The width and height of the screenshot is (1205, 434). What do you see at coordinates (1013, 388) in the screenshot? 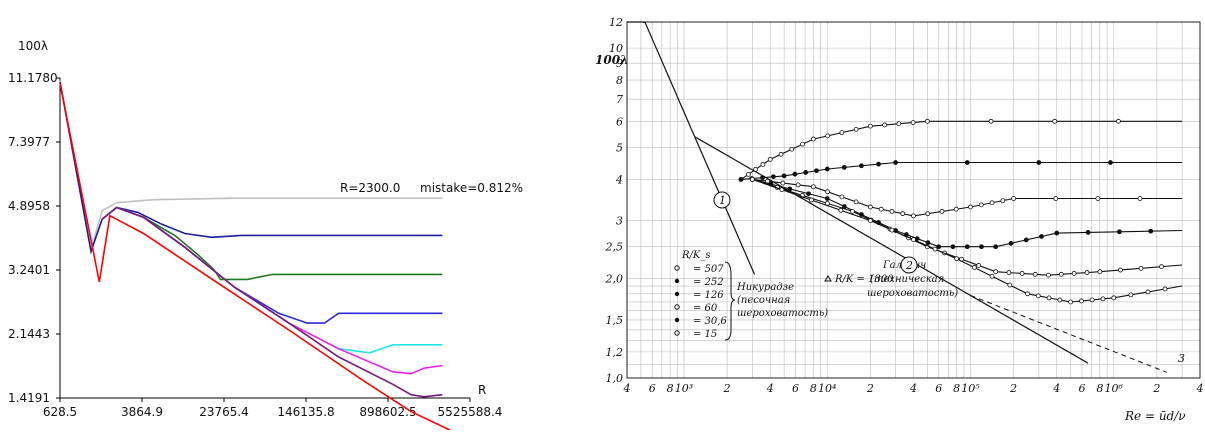
I see `right-xtick-label: 2` at bounding box center [1013, 388].